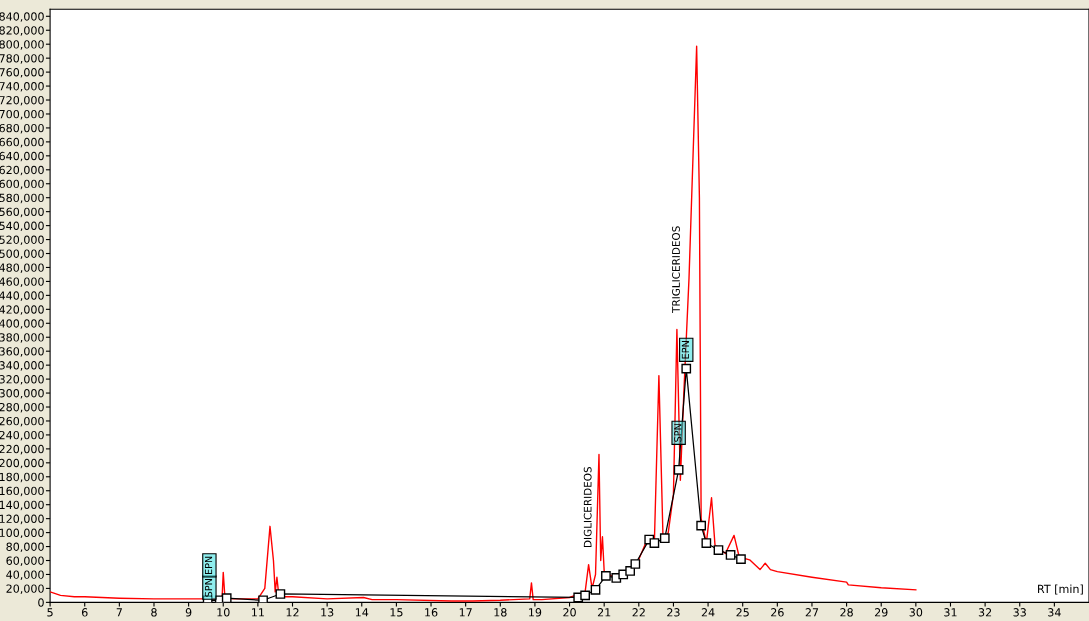 This screenshot has height=621, width=1089. Describe the element at coordinates (22, 491) in the screenshot. I see `y-tick-label: 160,000` at that location.